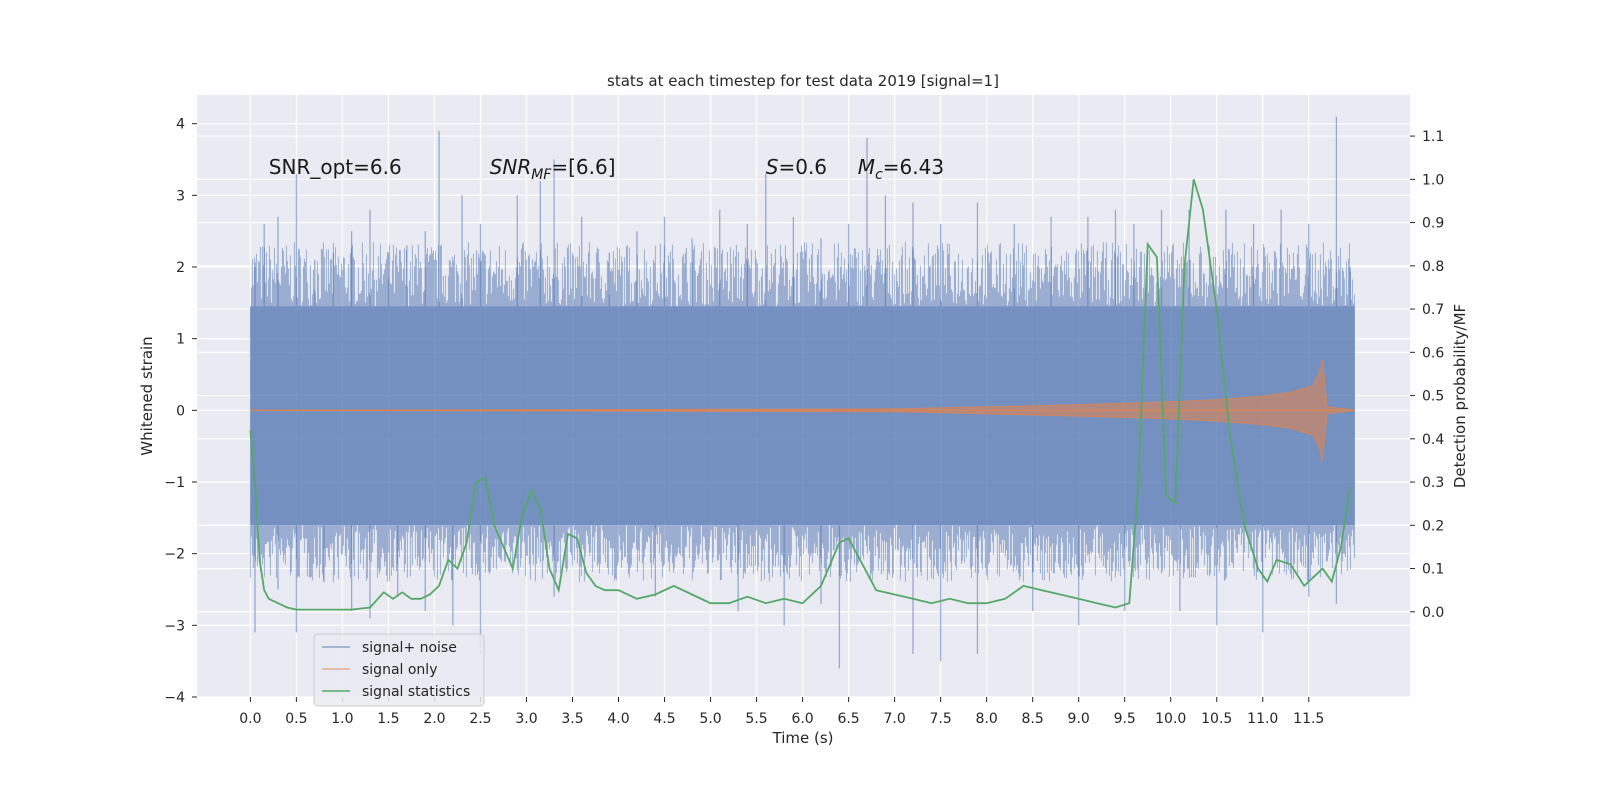  What do you see at coordinates (174, 555) in the screenshot?
I see `y-tick-label-left: −2` at bounding box center [174, 555].